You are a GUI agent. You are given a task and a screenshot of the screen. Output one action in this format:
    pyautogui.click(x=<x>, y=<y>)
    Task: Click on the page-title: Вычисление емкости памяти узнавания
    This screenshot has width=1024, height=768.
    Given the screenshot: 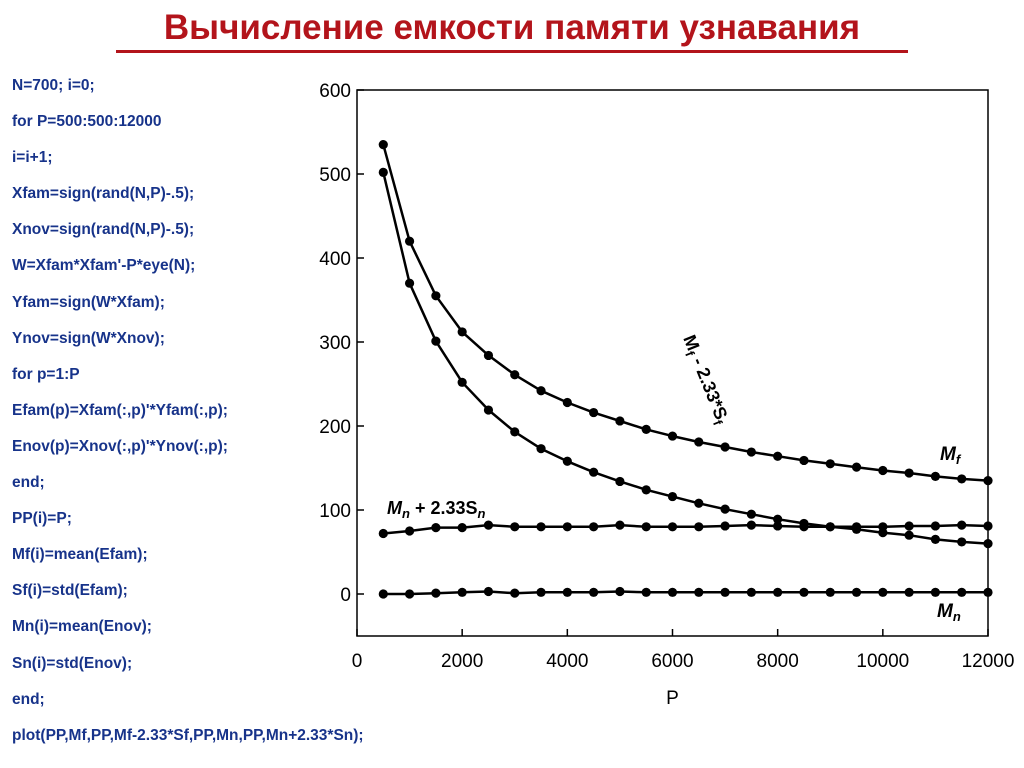 What is the action you would take?
    pyautogui.click(x=512, y=27)
    